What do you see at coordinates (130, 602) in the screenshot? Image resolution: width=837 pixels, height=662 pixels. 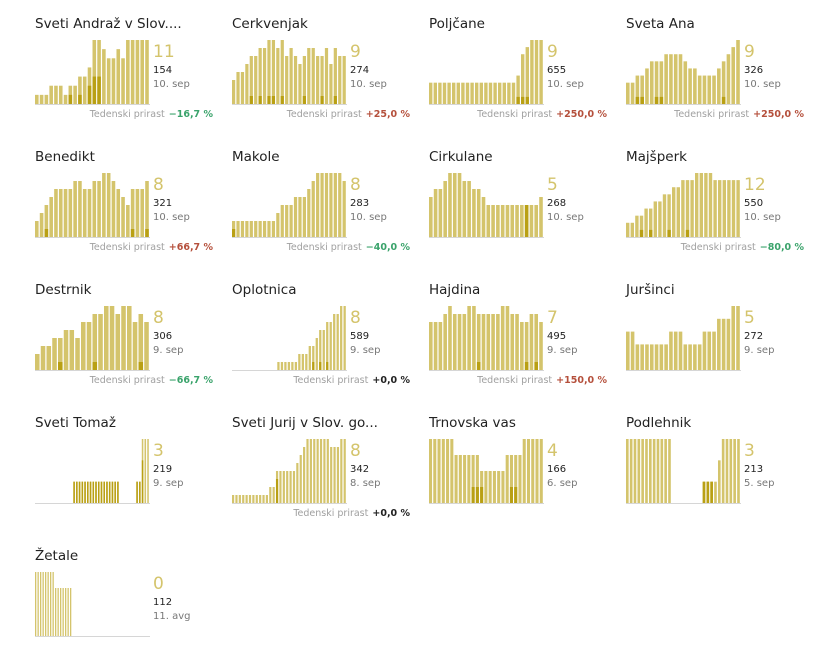 I see `municipality-card: Žetale 0 112 11. avg` at bounding box center [130, 602].